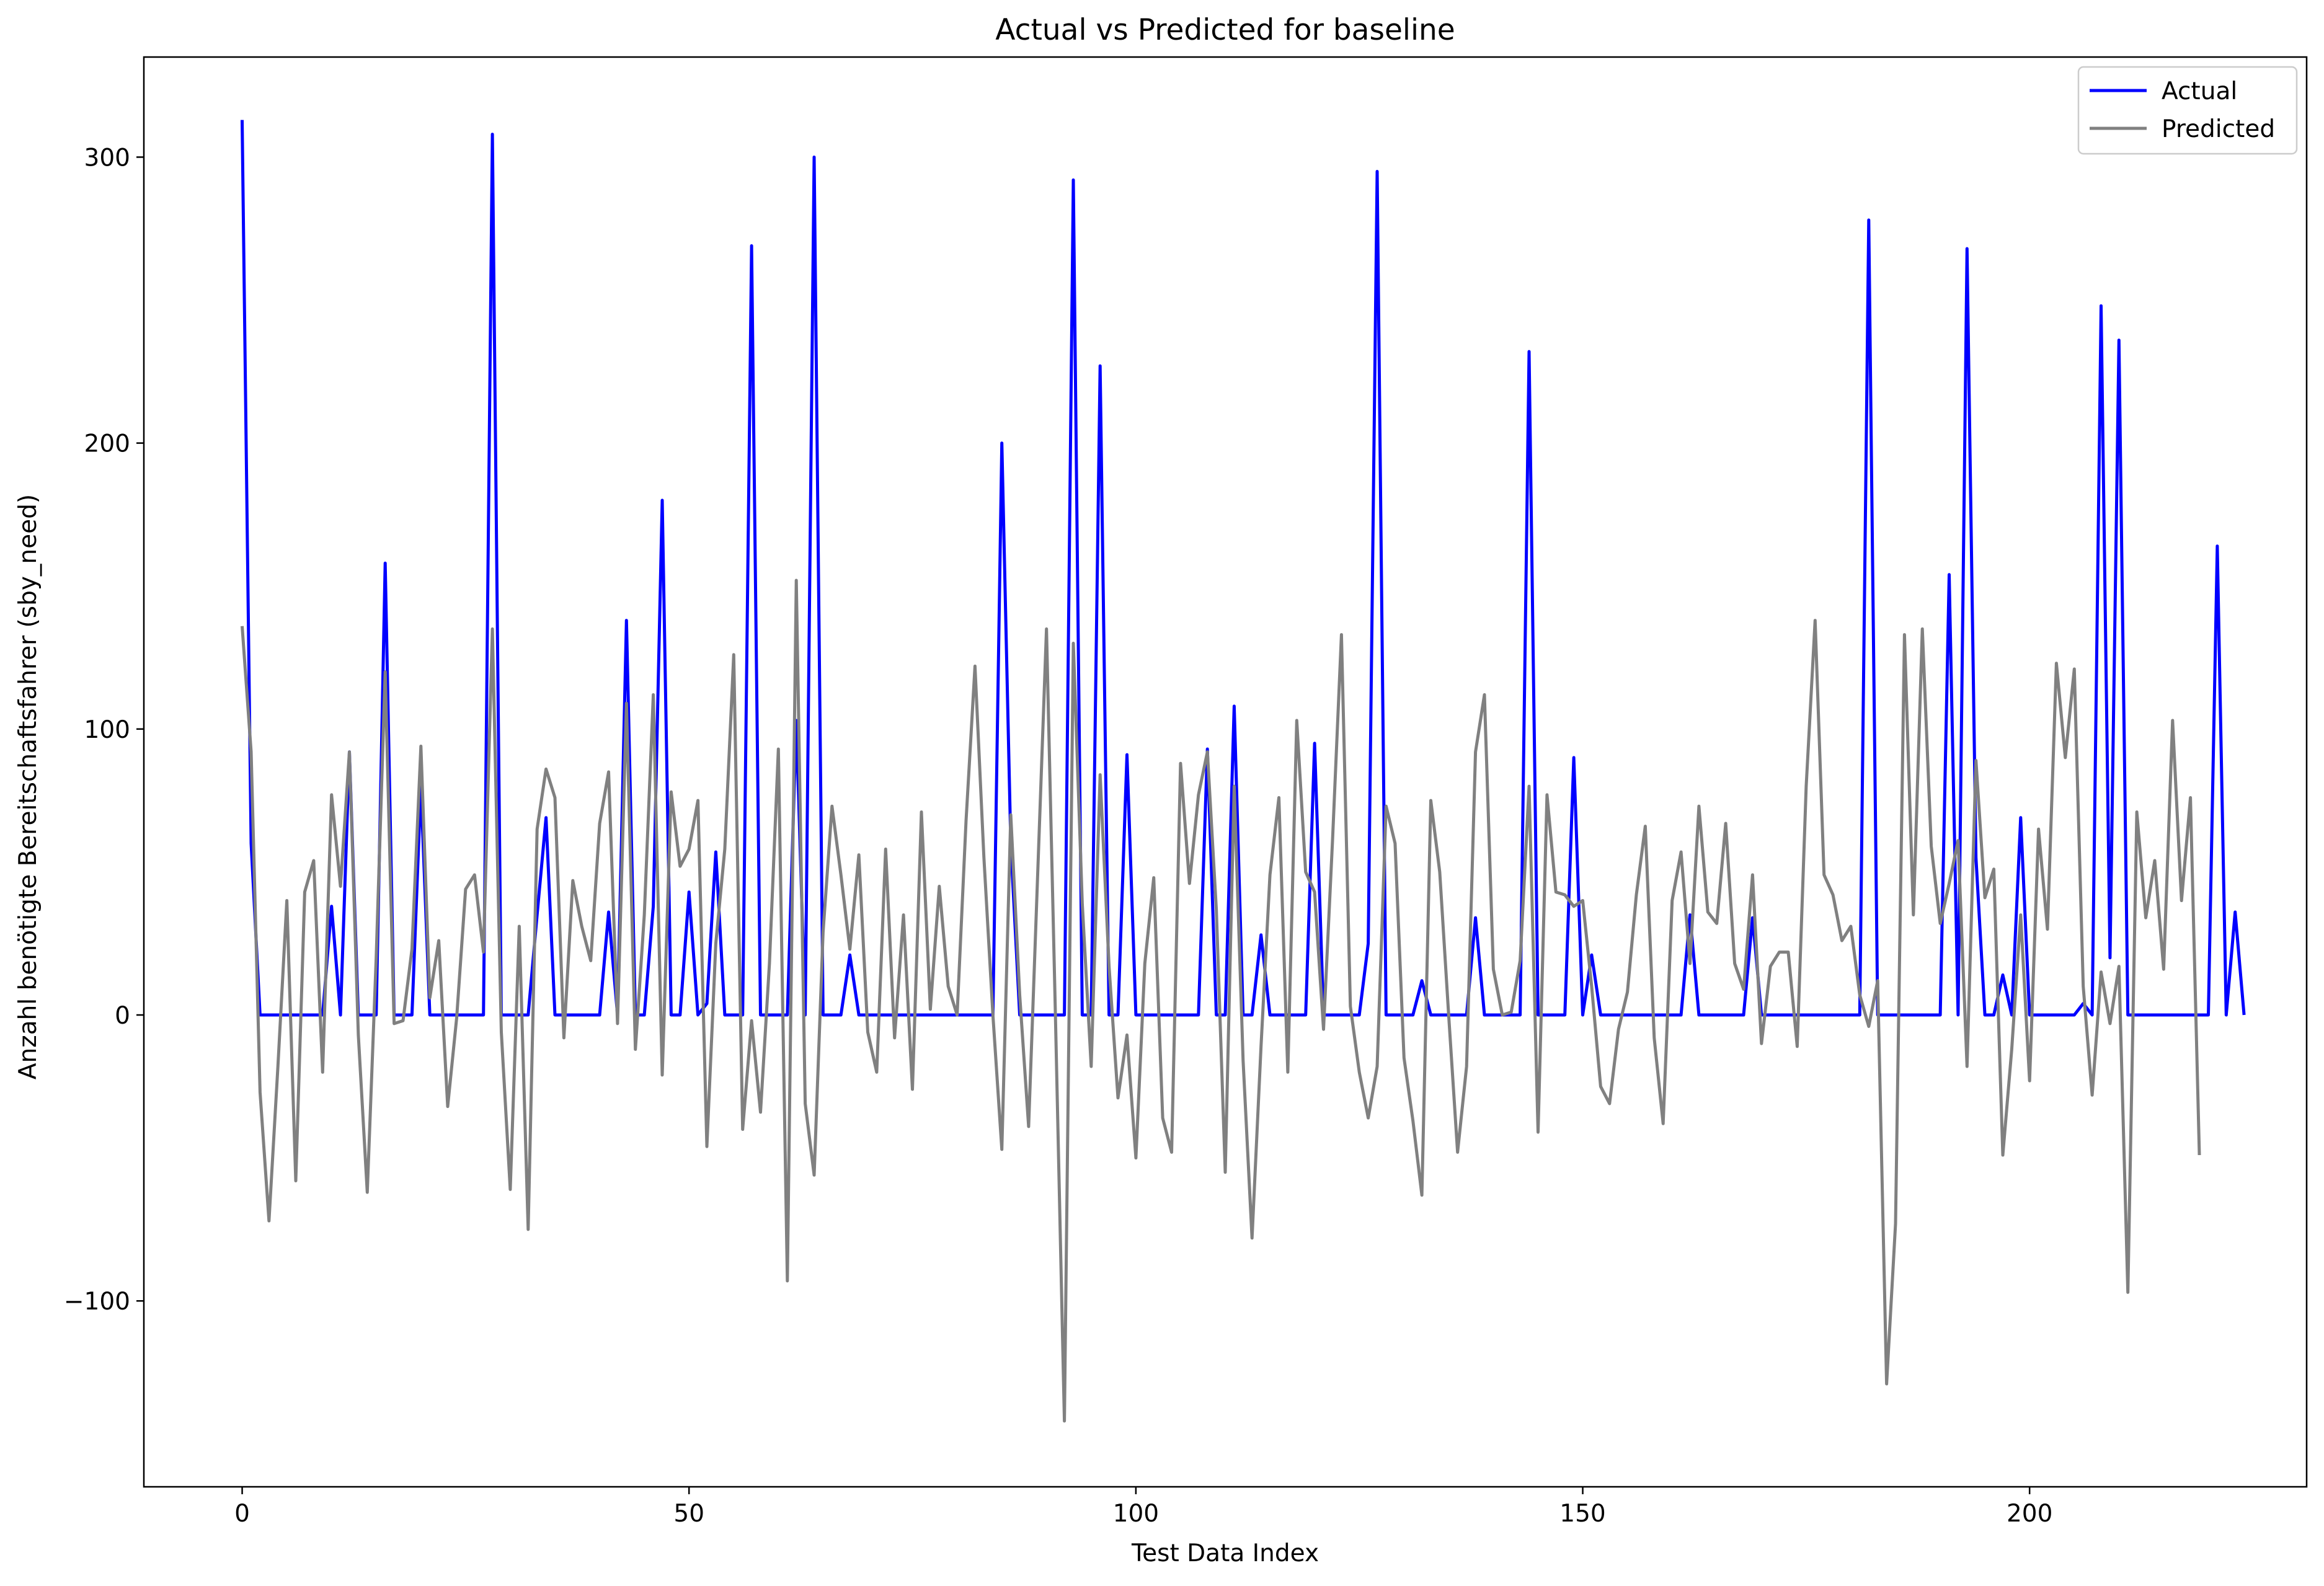 The width and height of the screenshot is (2324, 1586). Describe the element at coordinates (2199, 91) in the screenshot. I see `legend-label-actual: Actual` at that location.